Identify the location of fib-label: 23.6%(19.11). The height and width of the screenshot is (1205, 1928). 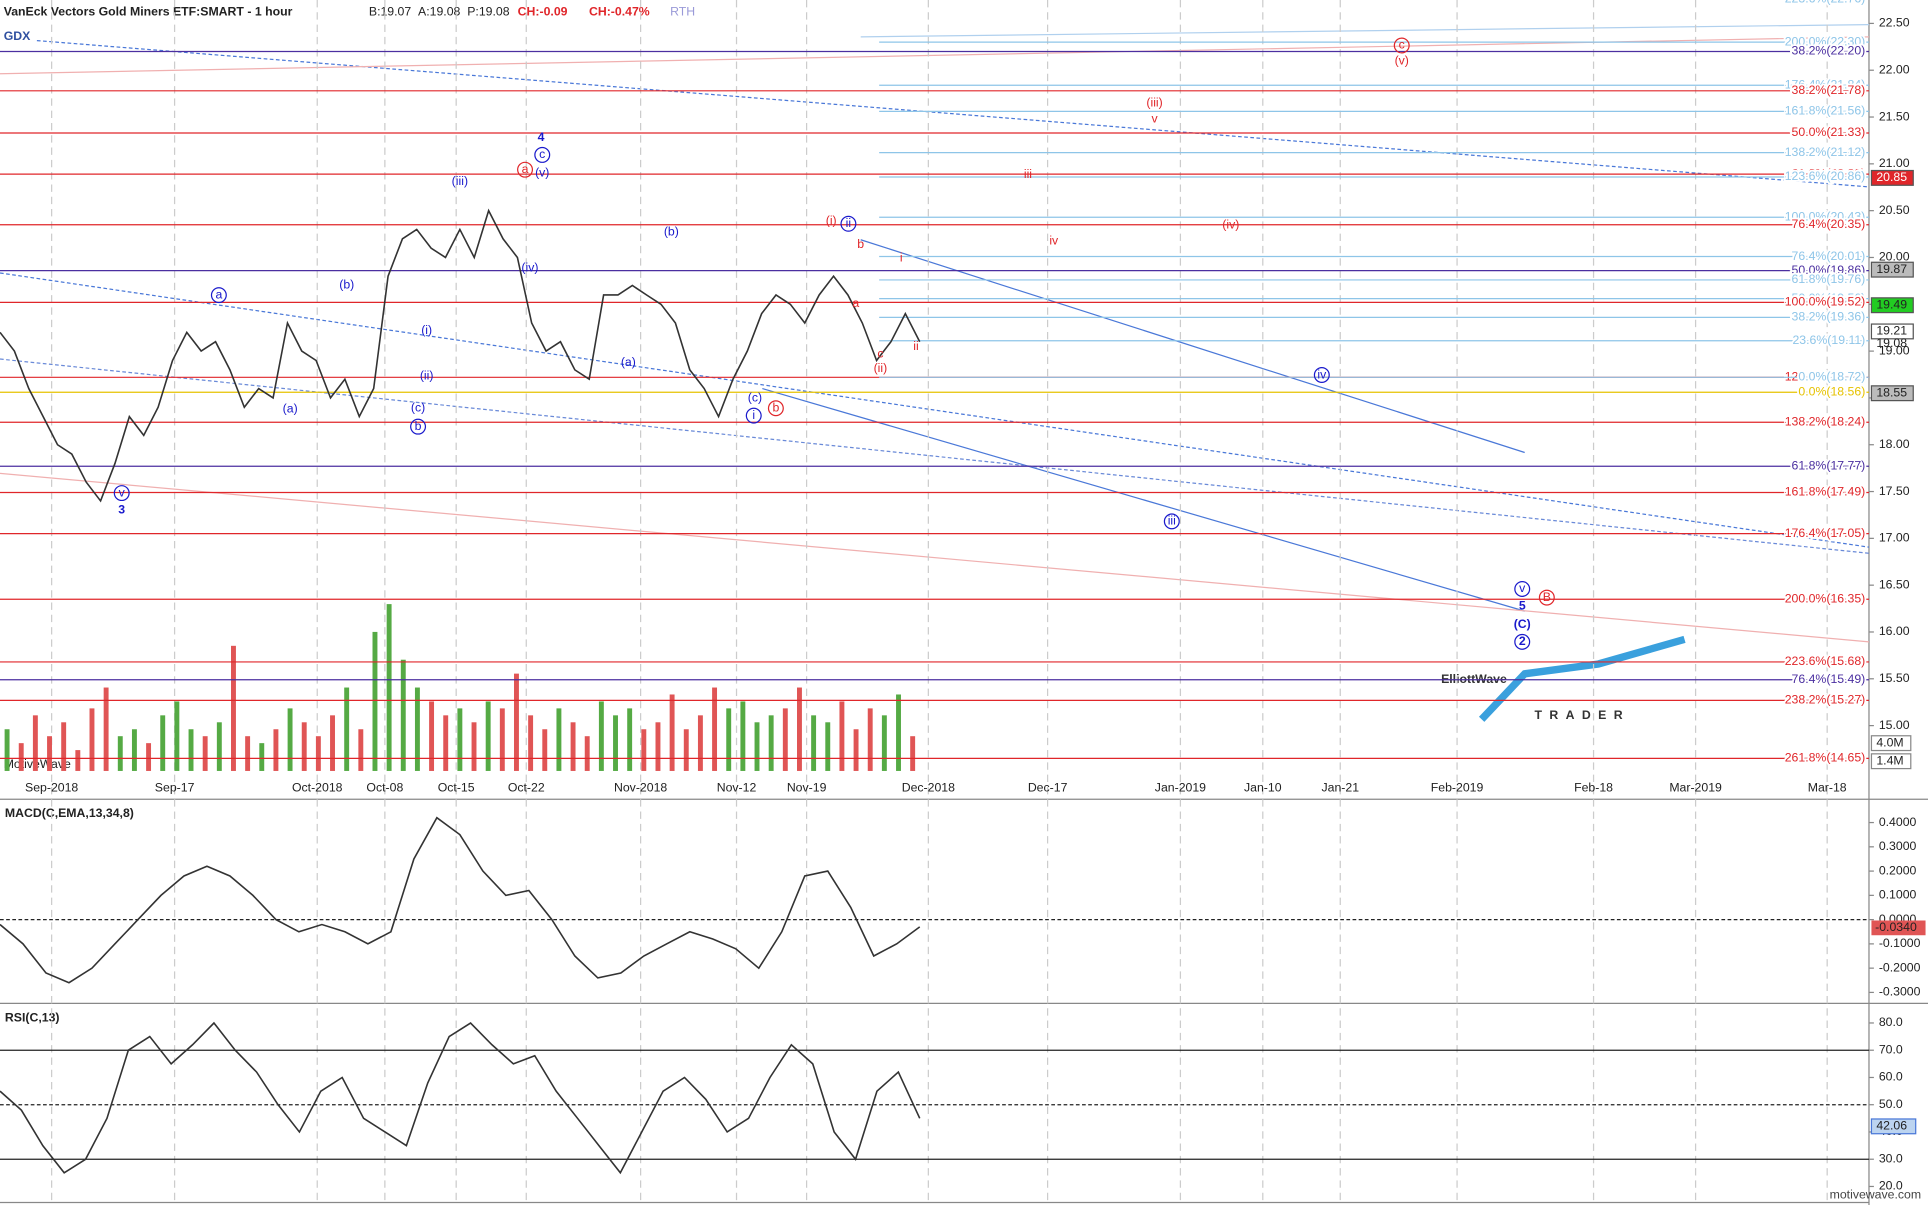
(1828, 340).